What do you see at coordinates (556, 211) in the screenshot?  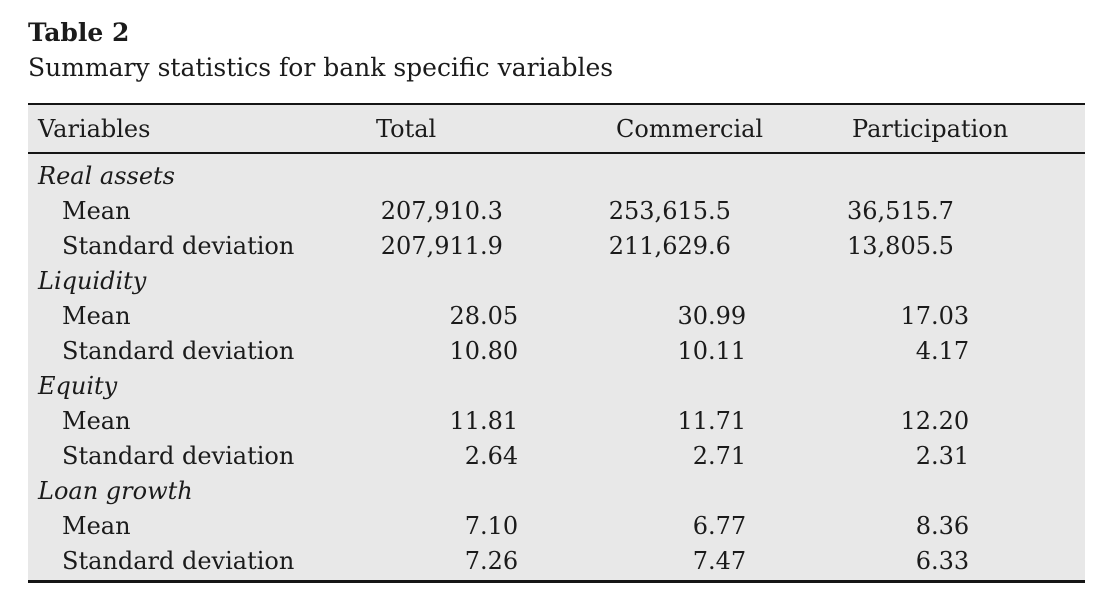 I see `table-row-real-assets-mean: Mean 207,910 .3 253,615 .5 36,515 .7` at bounding box center [556, 211].